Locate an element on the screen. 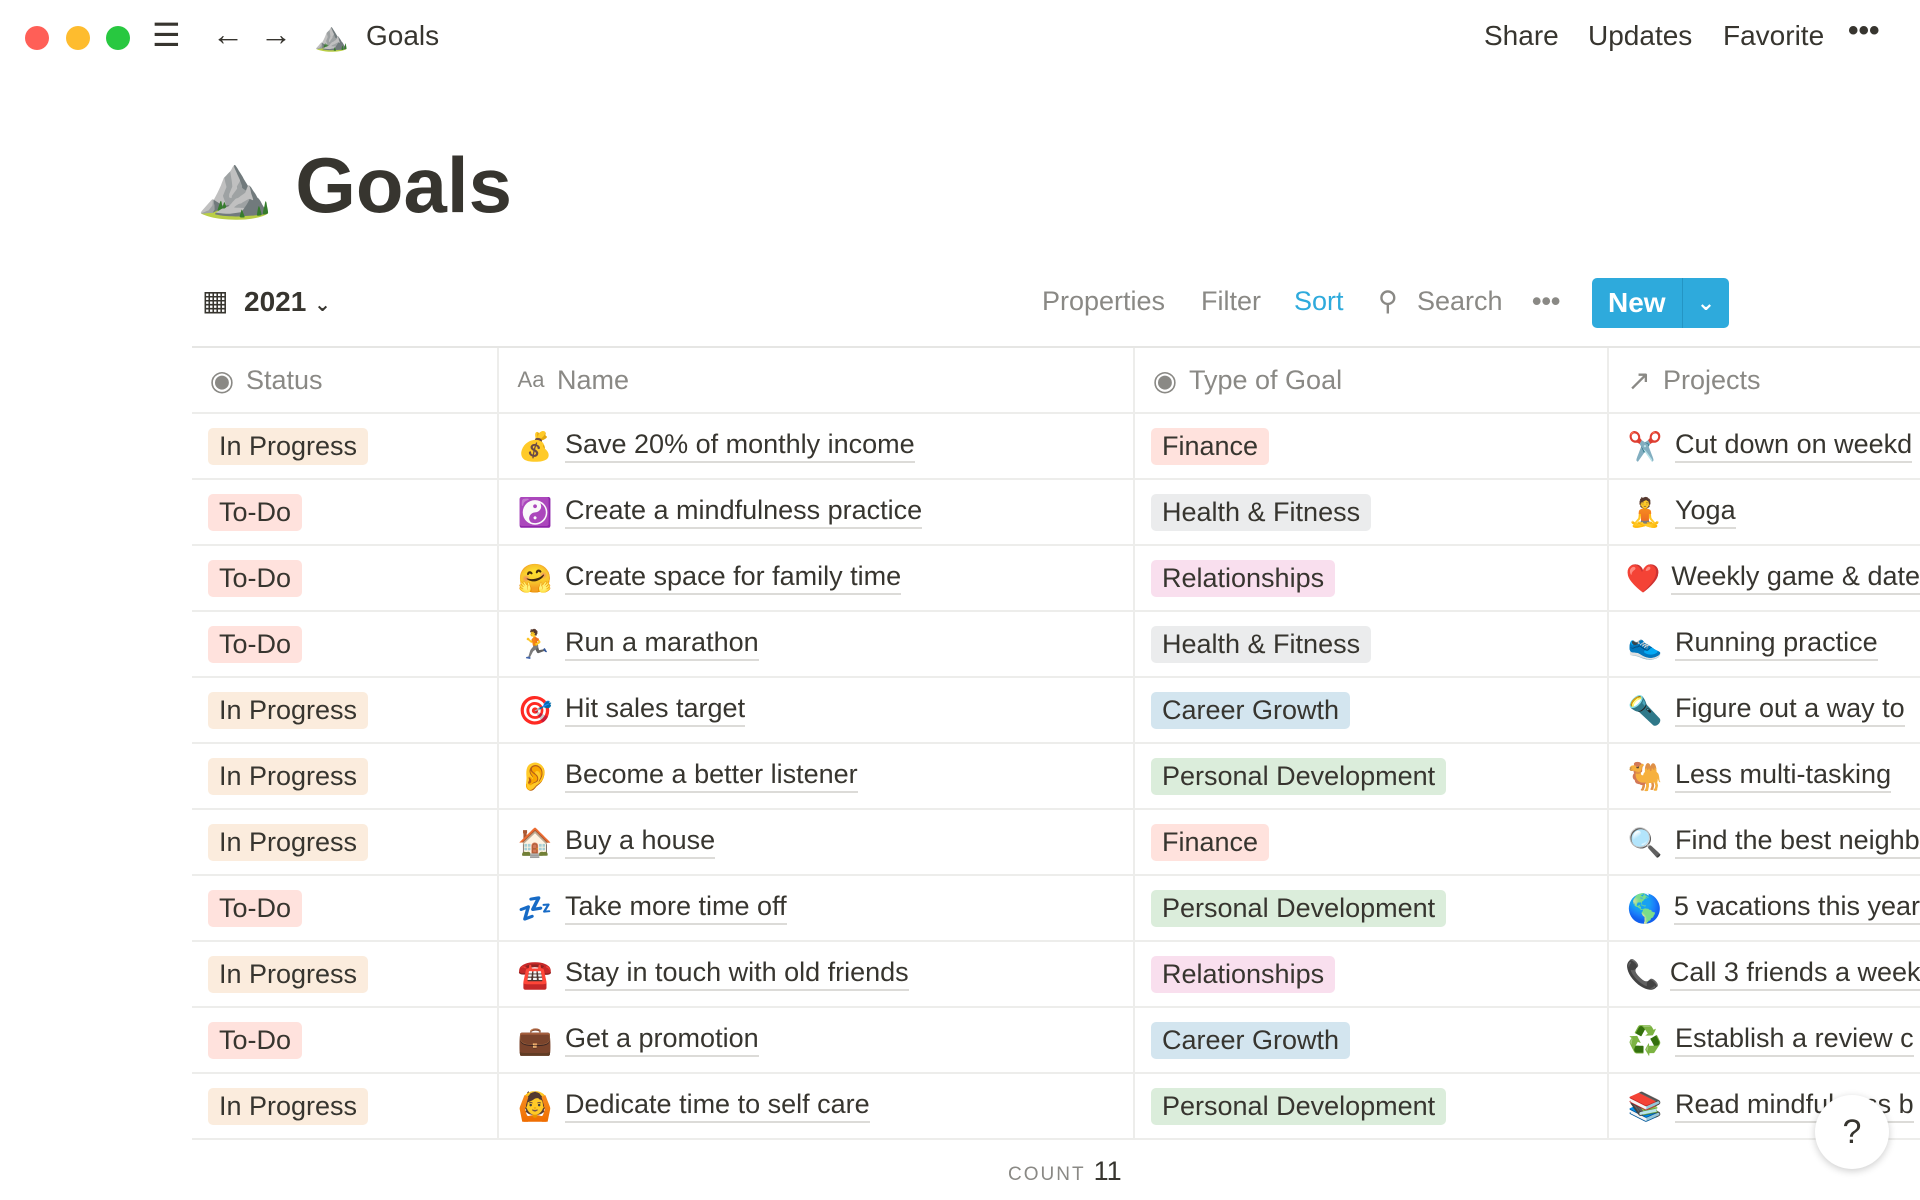 This screenshot has width=1920, height=1200. project-link: Figure out a way to is located at coordinates (1790, 710).